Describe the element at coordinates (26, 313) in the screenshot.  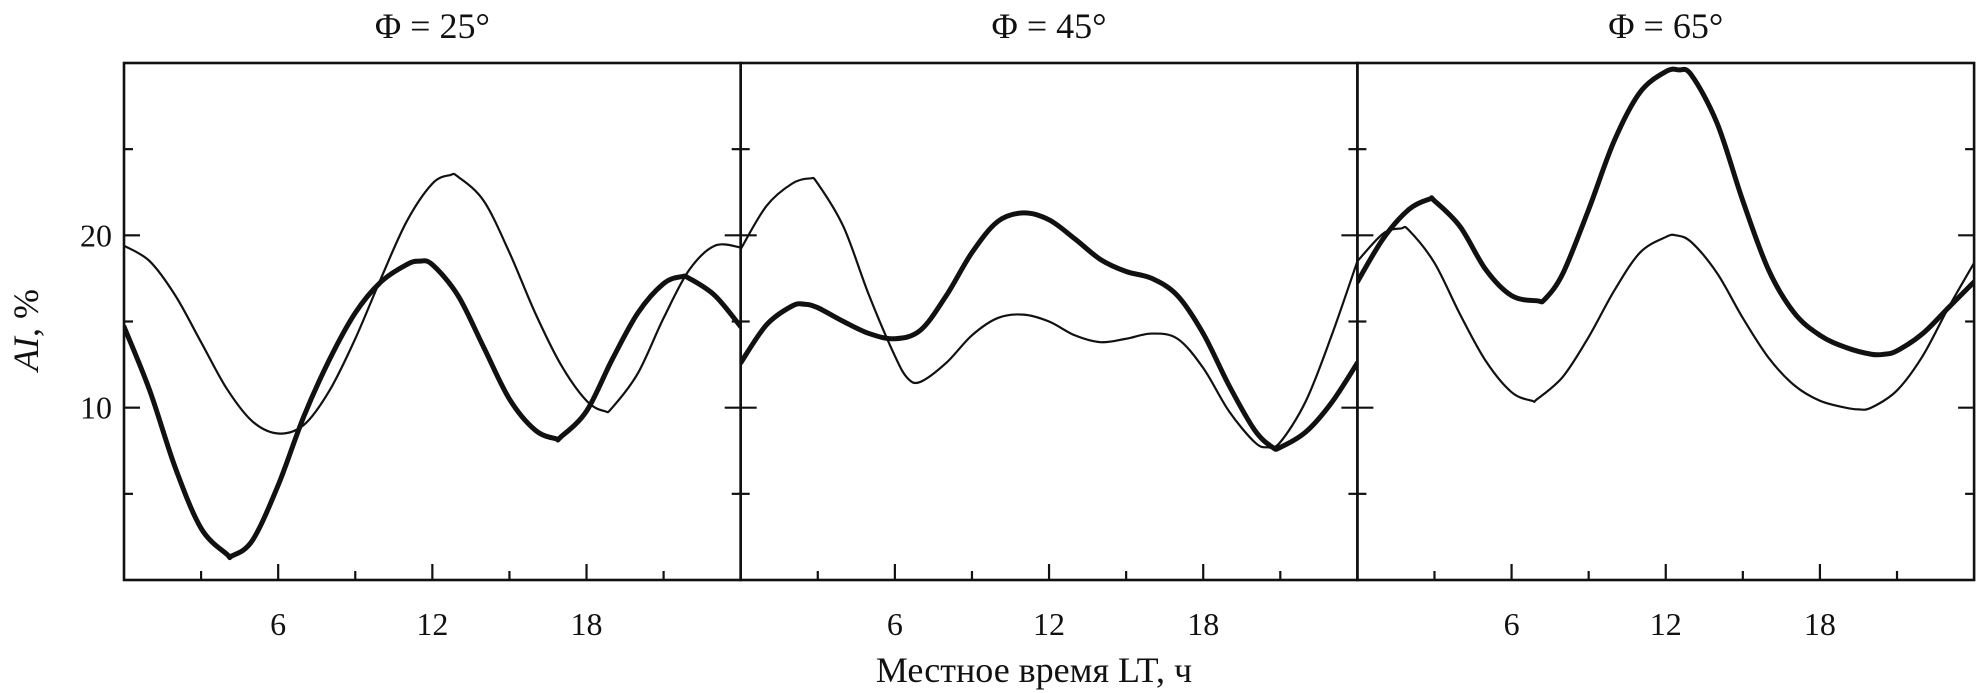
I see `y-axis-label-unit: , %` at that location.